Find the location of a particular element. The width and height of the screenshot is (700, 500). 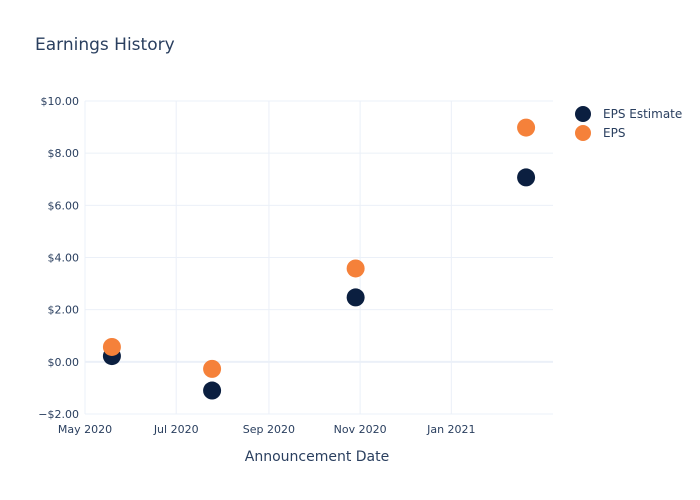

x-tick-label: Jan 2021 is located at coordinates (450, 429).